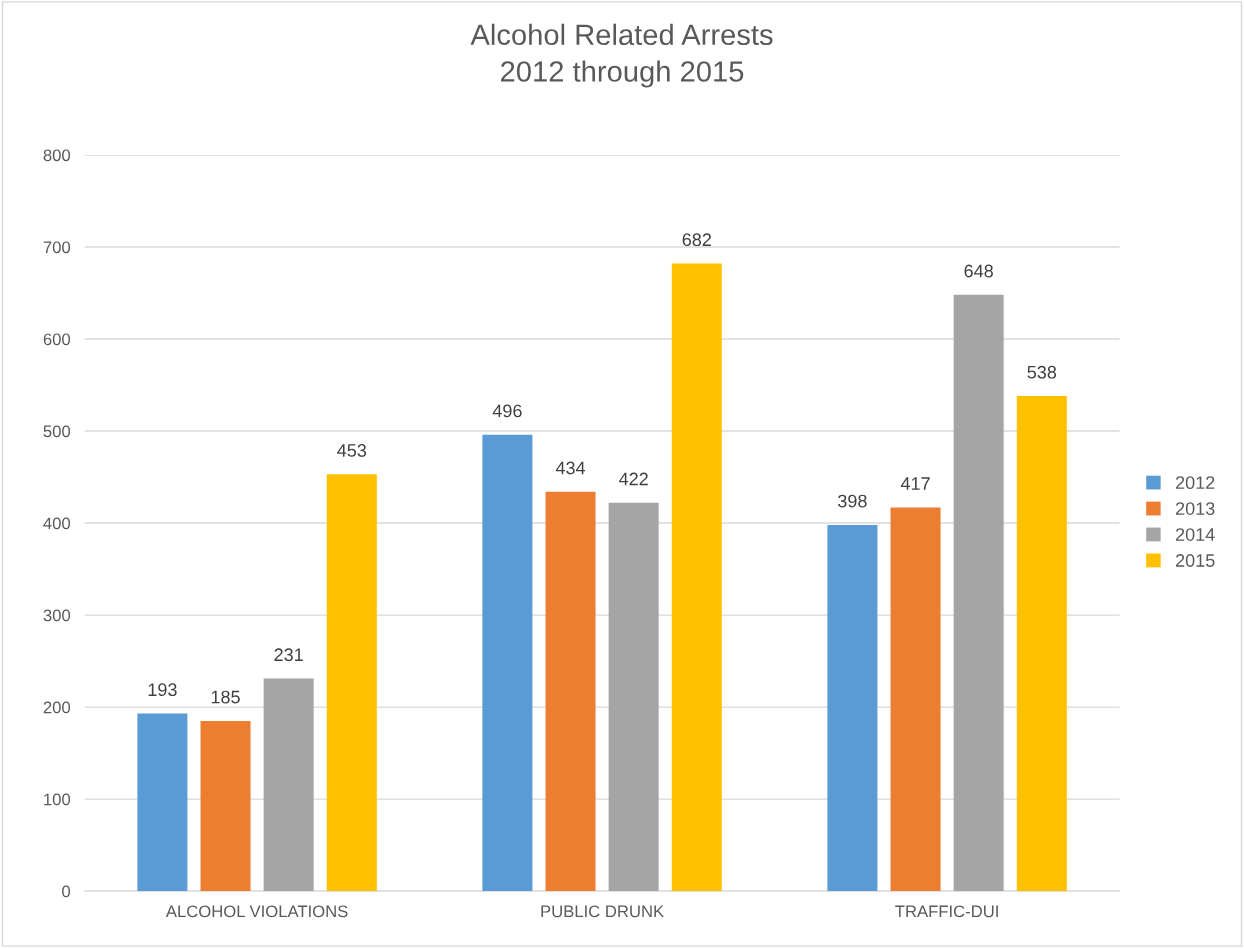 The width and height of the screenshot is (1244, 948). I want to click on data-label: 231, so click(288, 655).